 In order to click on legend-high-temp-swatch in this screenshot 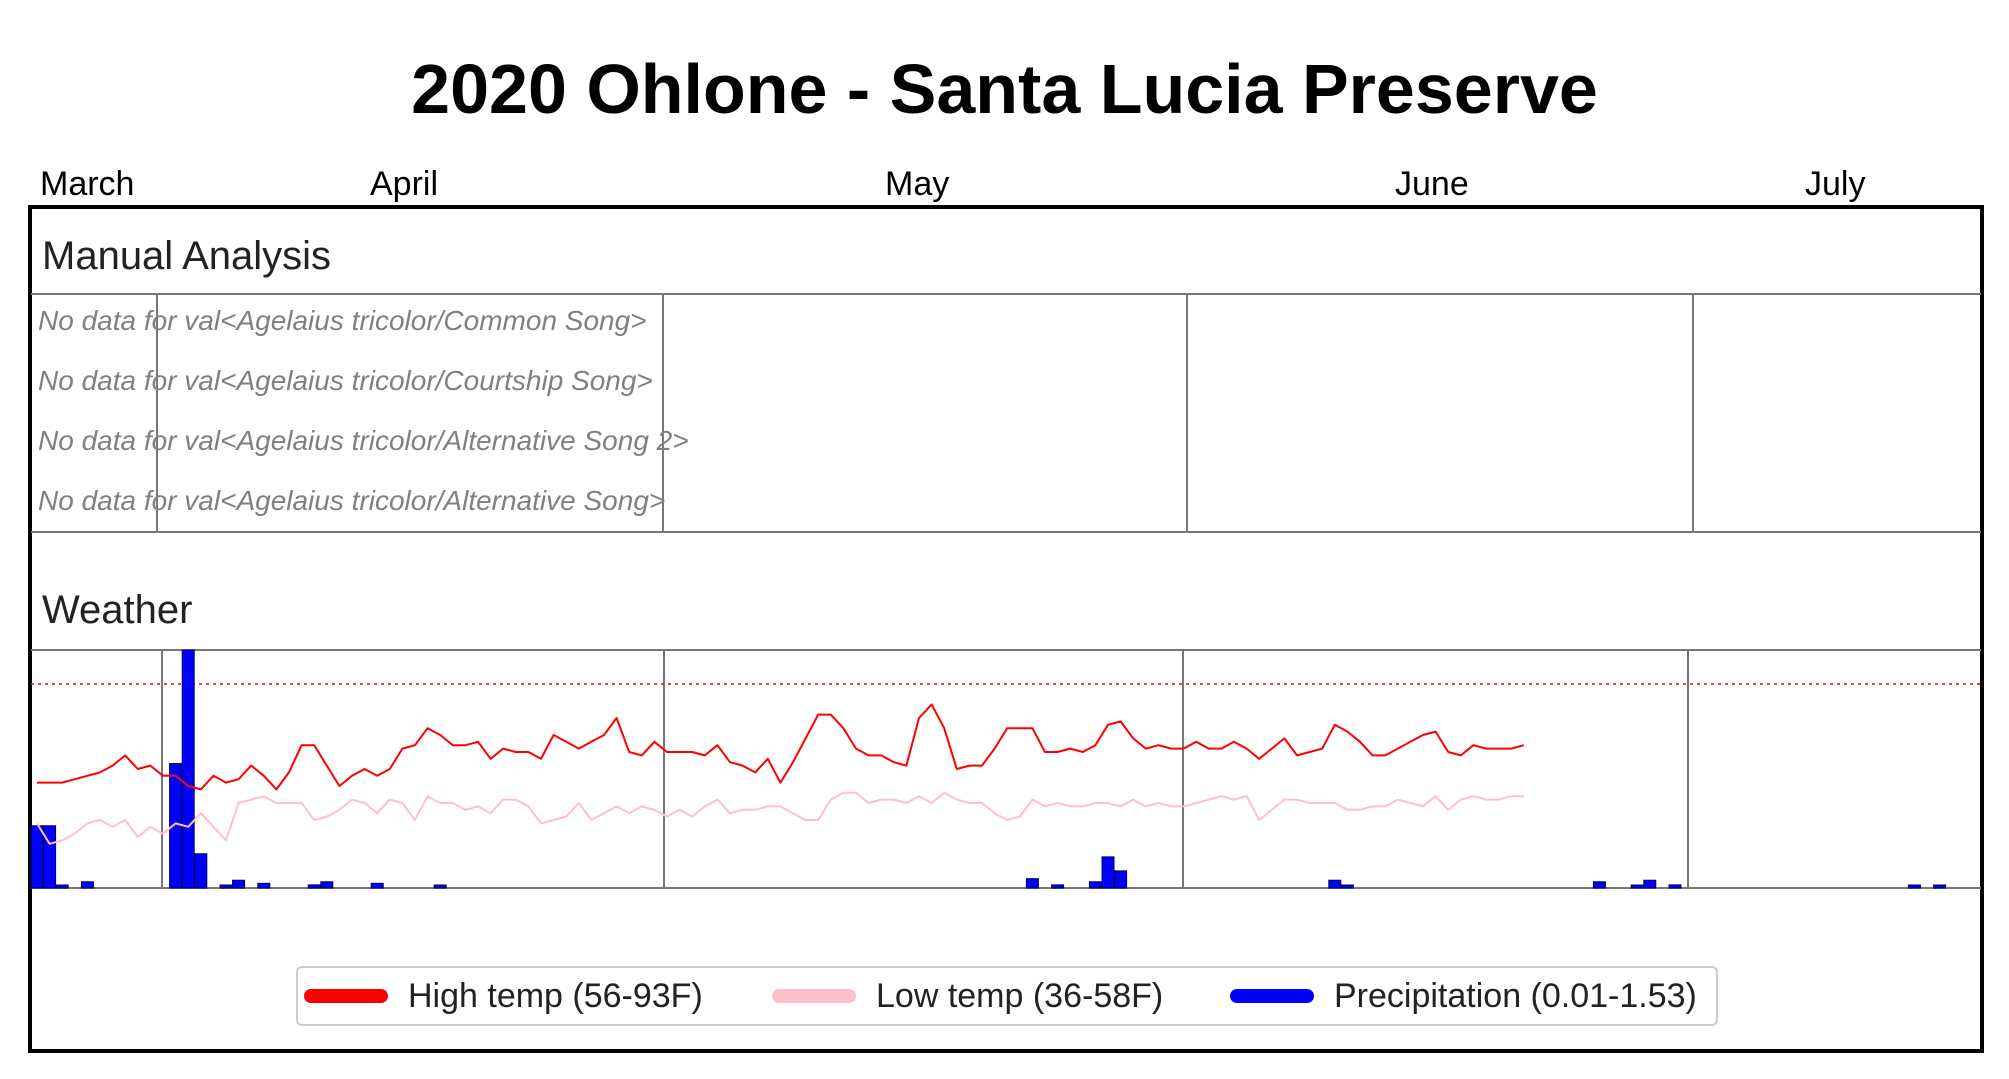, I will do `click(346, 996)`.